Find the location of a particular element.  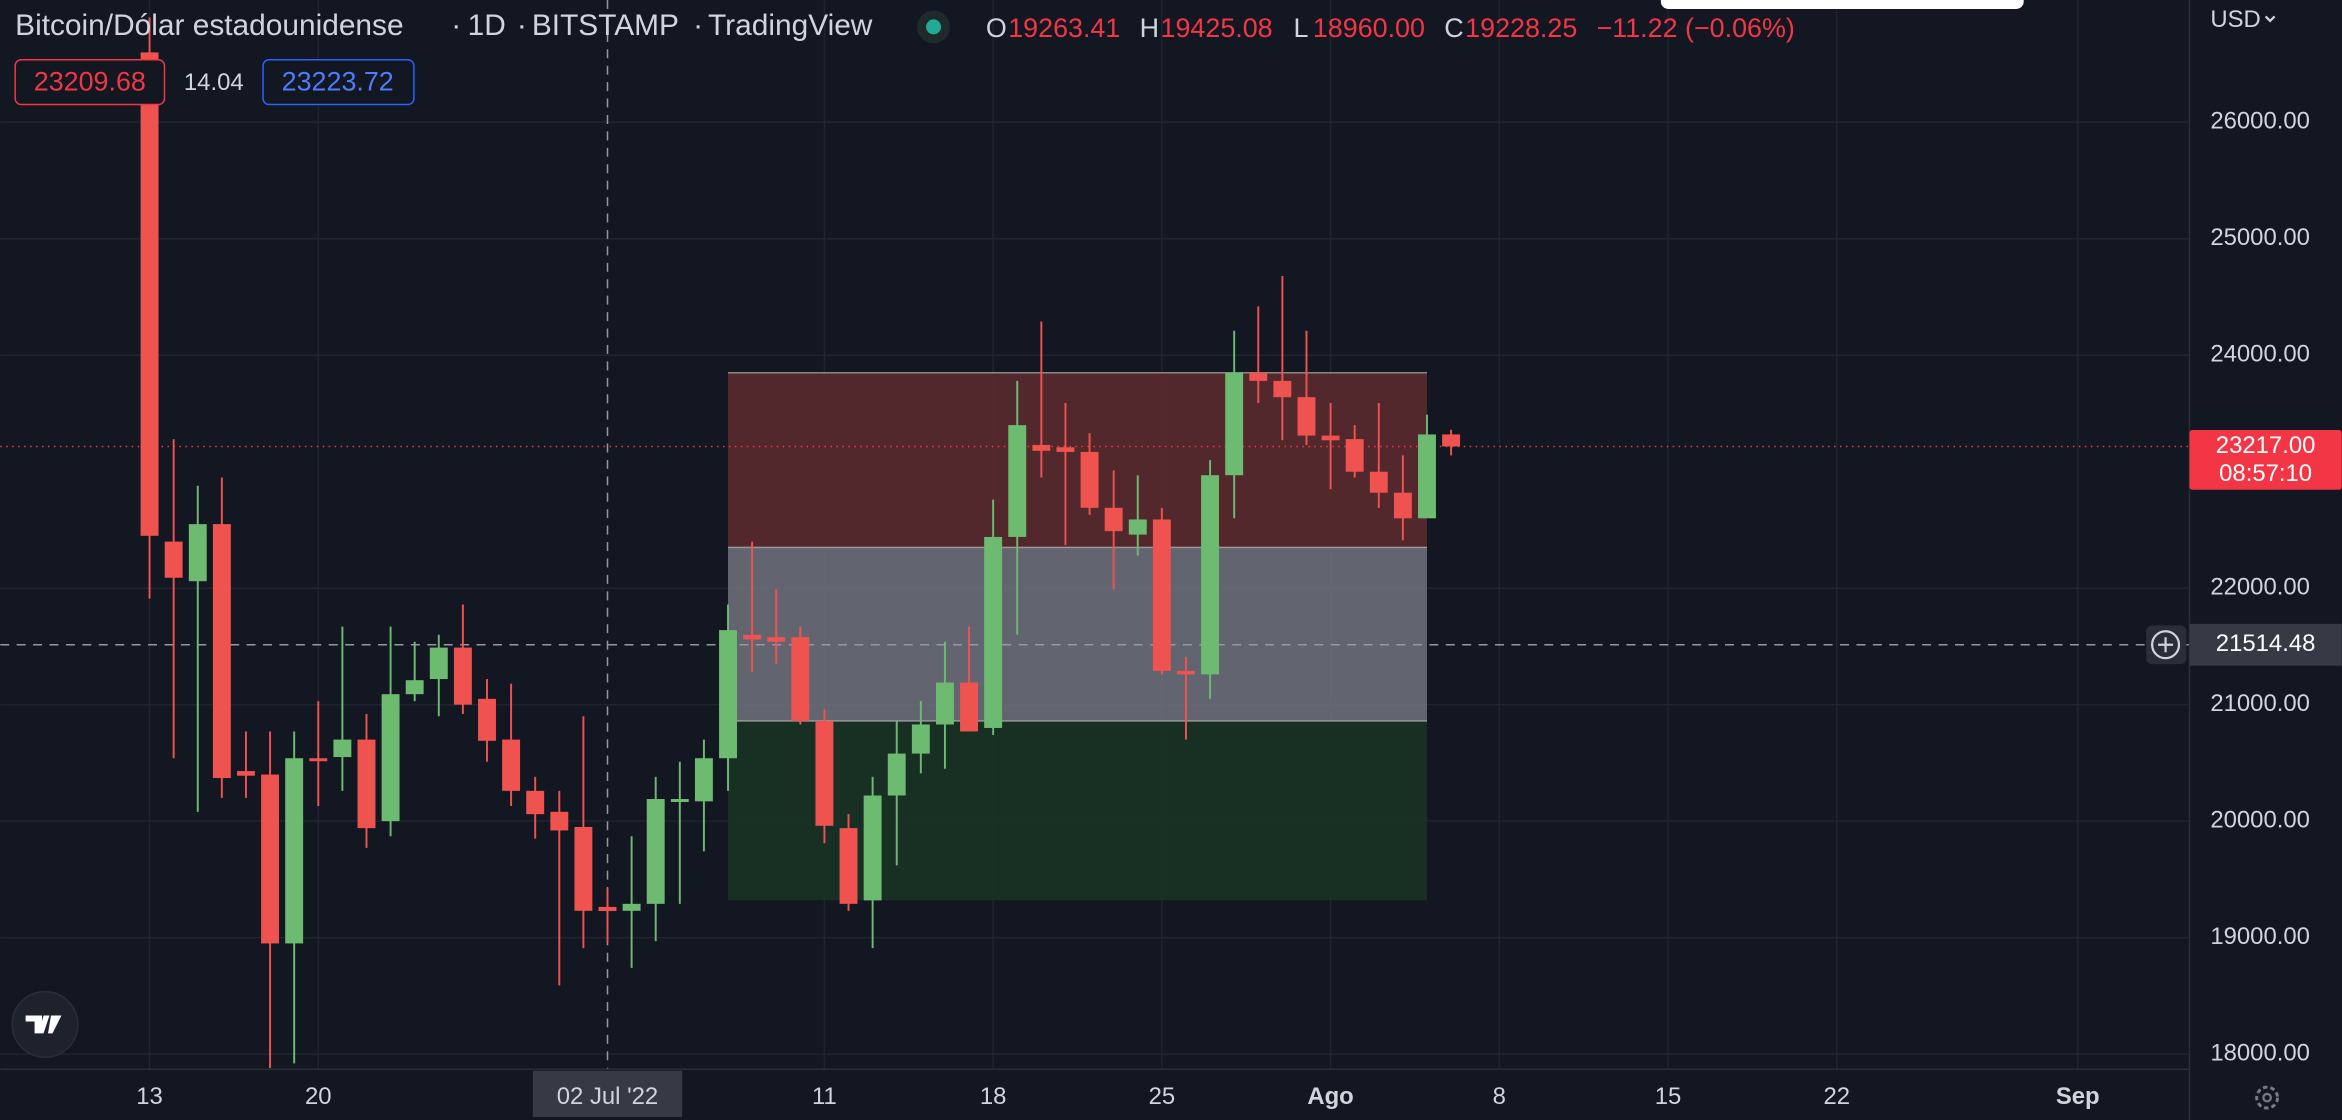

add-alert-icon is located at coordinates (2166, 645).